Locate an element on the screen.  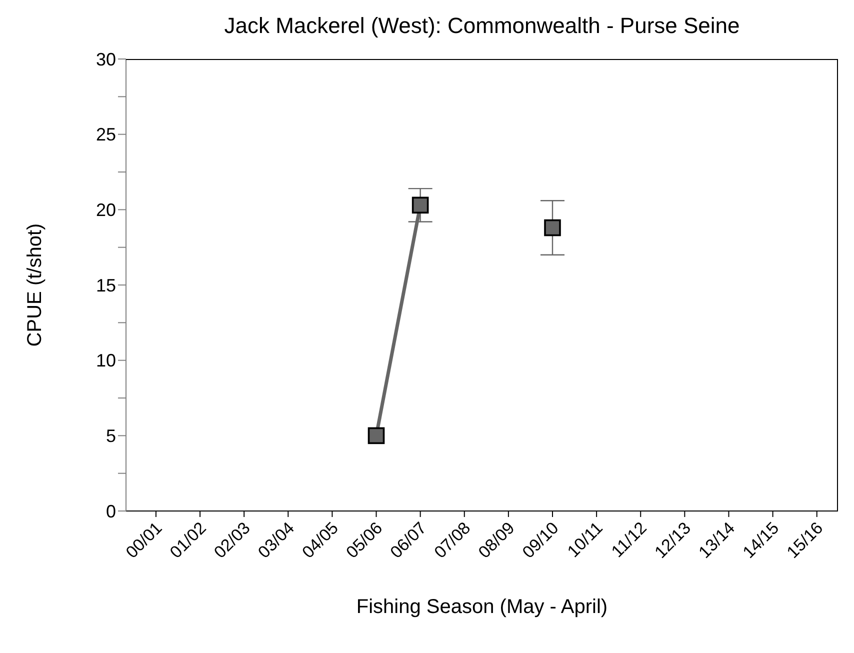
y-tick-label: 20 is located at coordinates (106, 210).